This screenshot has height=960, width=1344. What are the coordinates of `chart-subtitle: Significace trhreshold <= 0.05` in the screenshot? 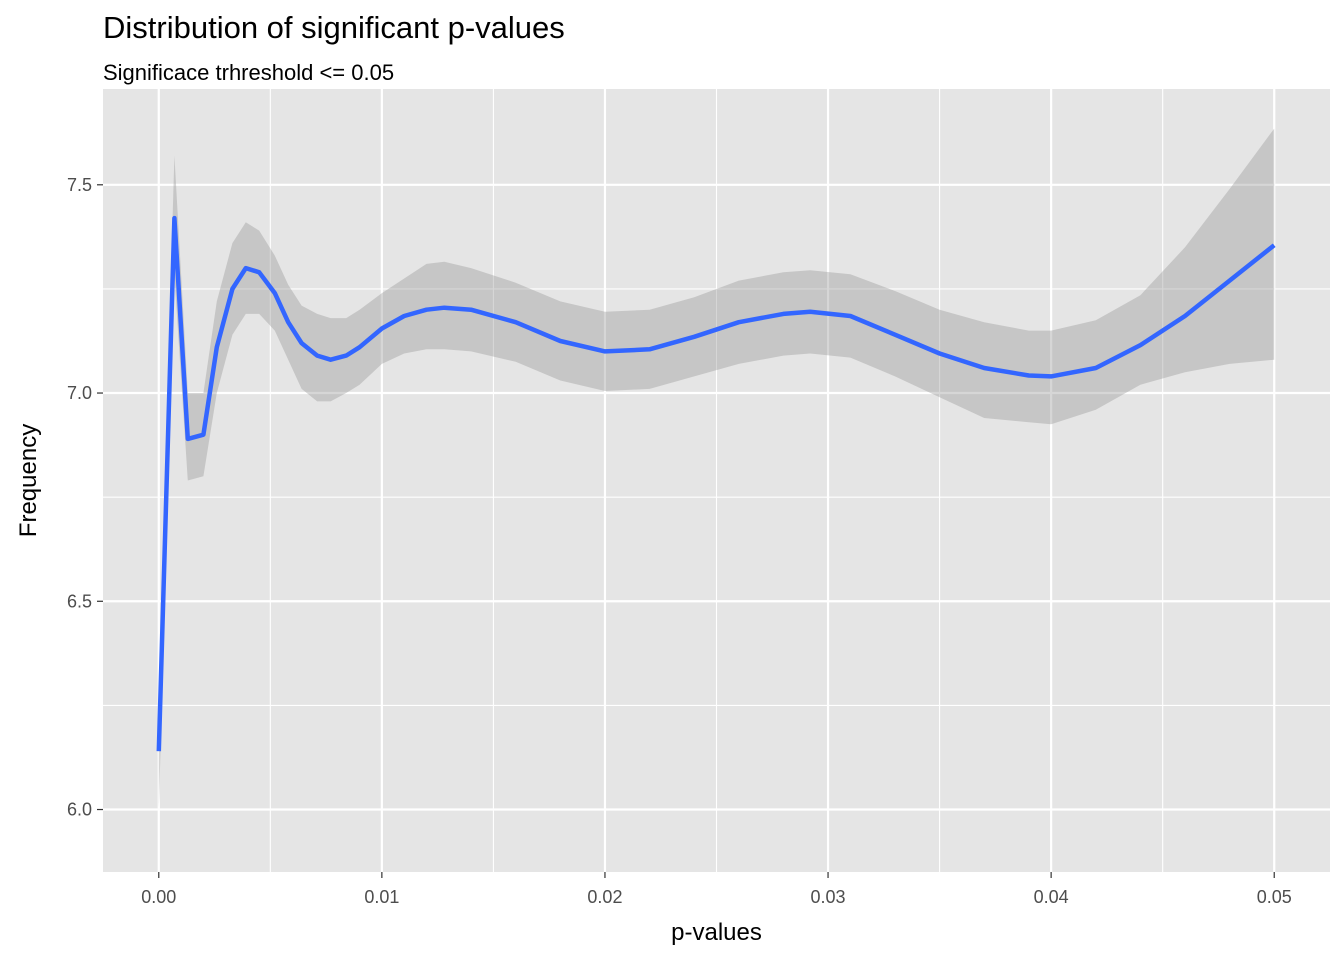 It's located at (249, 72).